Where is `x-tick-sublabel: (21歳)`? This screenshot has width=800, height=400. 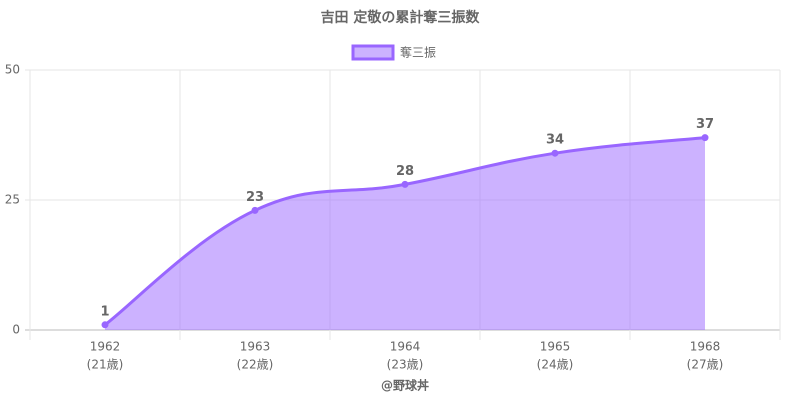 x-tick-sublabel: (21歳) is located at coordinates (105, 365).